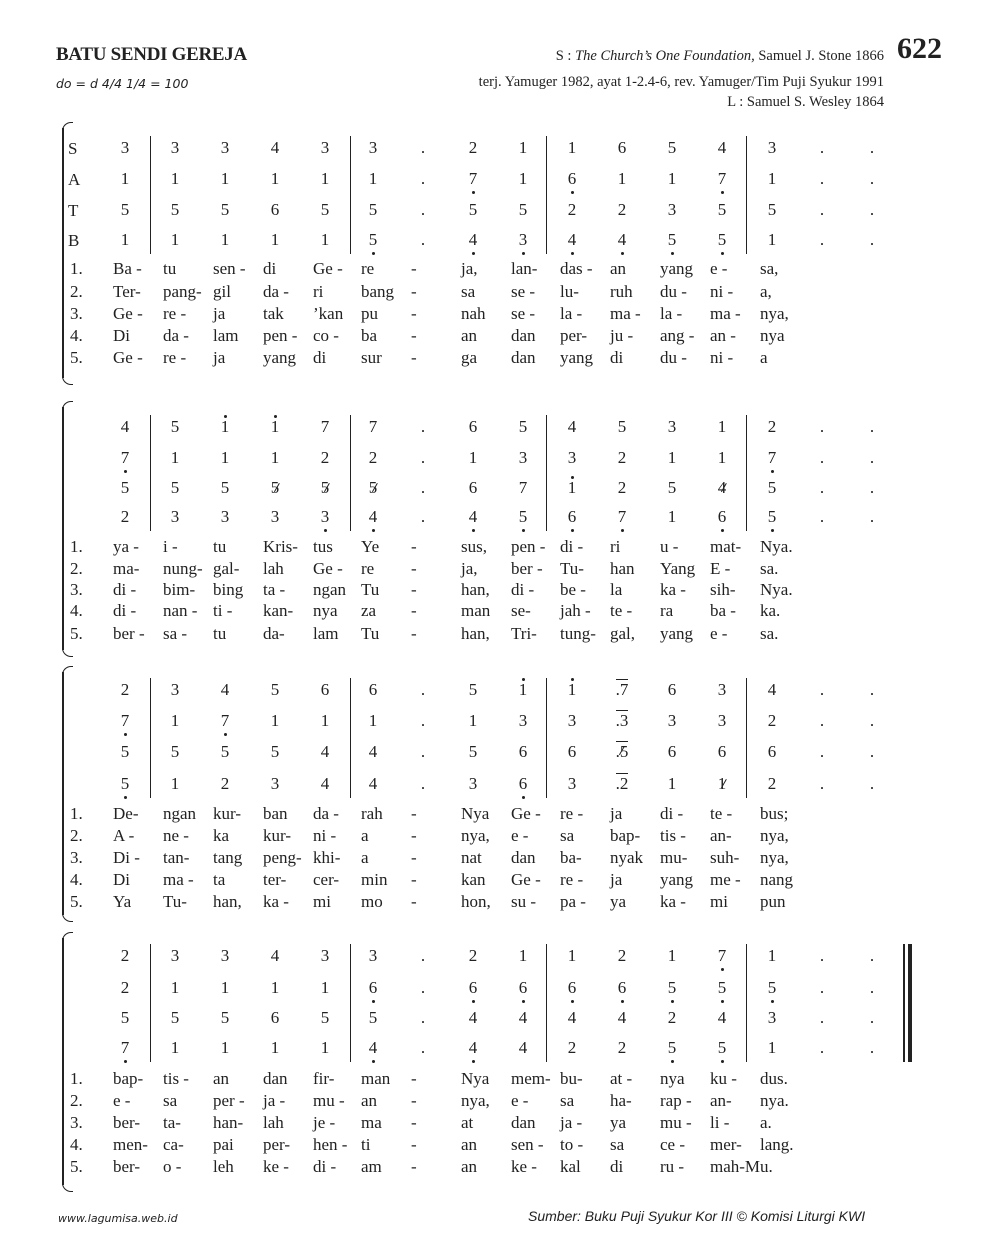 This screenshot has width=992, height=1238. What do you see at coordinates (373, 427) in the screenshot?
I see `note: 7` at bounding box center [373, 427].